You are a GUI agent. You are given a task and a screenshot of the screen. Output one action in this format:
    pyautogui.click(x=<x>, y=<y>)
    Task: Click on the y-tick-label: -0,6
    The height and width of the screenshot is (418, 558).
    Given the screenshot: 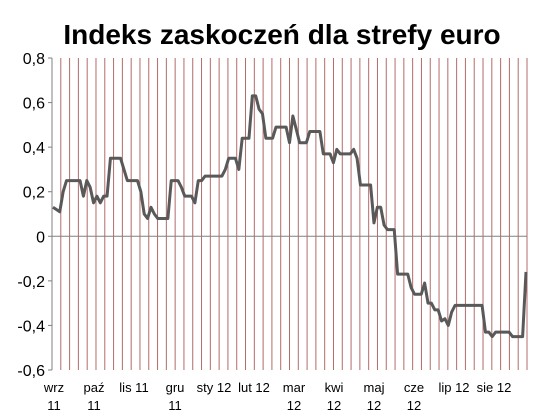 What is the action you would take?
    pyautogui.click(x=31, y=371)
    